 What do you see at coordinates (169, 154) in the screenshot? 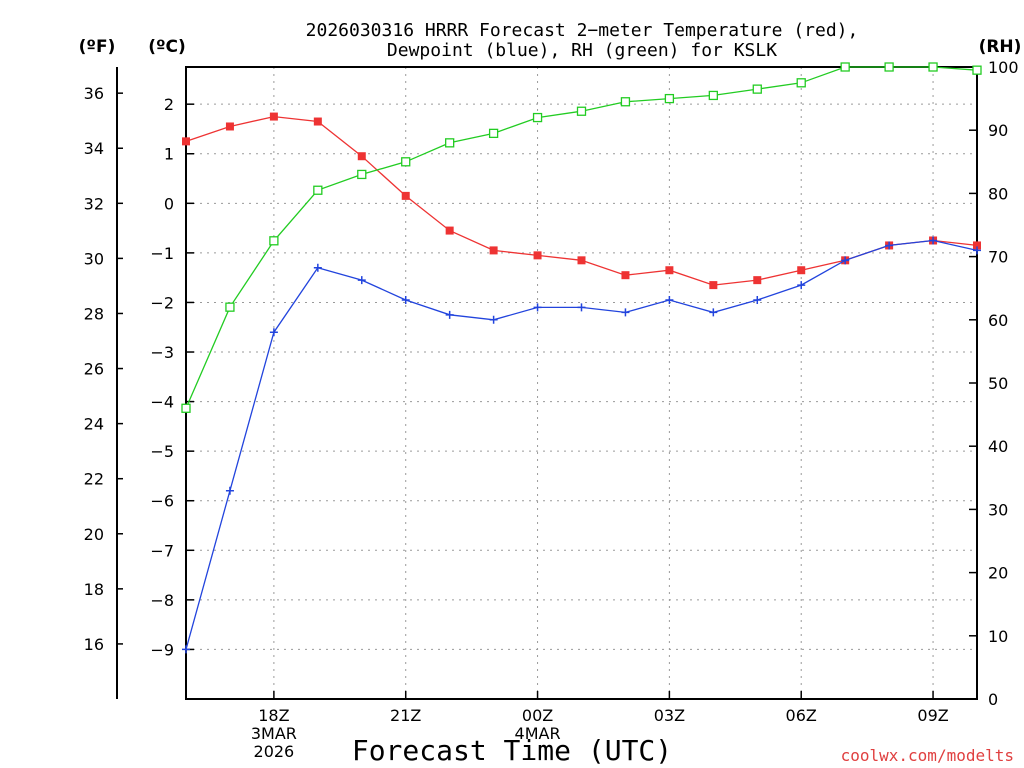
I see `celsius-tick-label: 1` at bounding box center [169, 154].